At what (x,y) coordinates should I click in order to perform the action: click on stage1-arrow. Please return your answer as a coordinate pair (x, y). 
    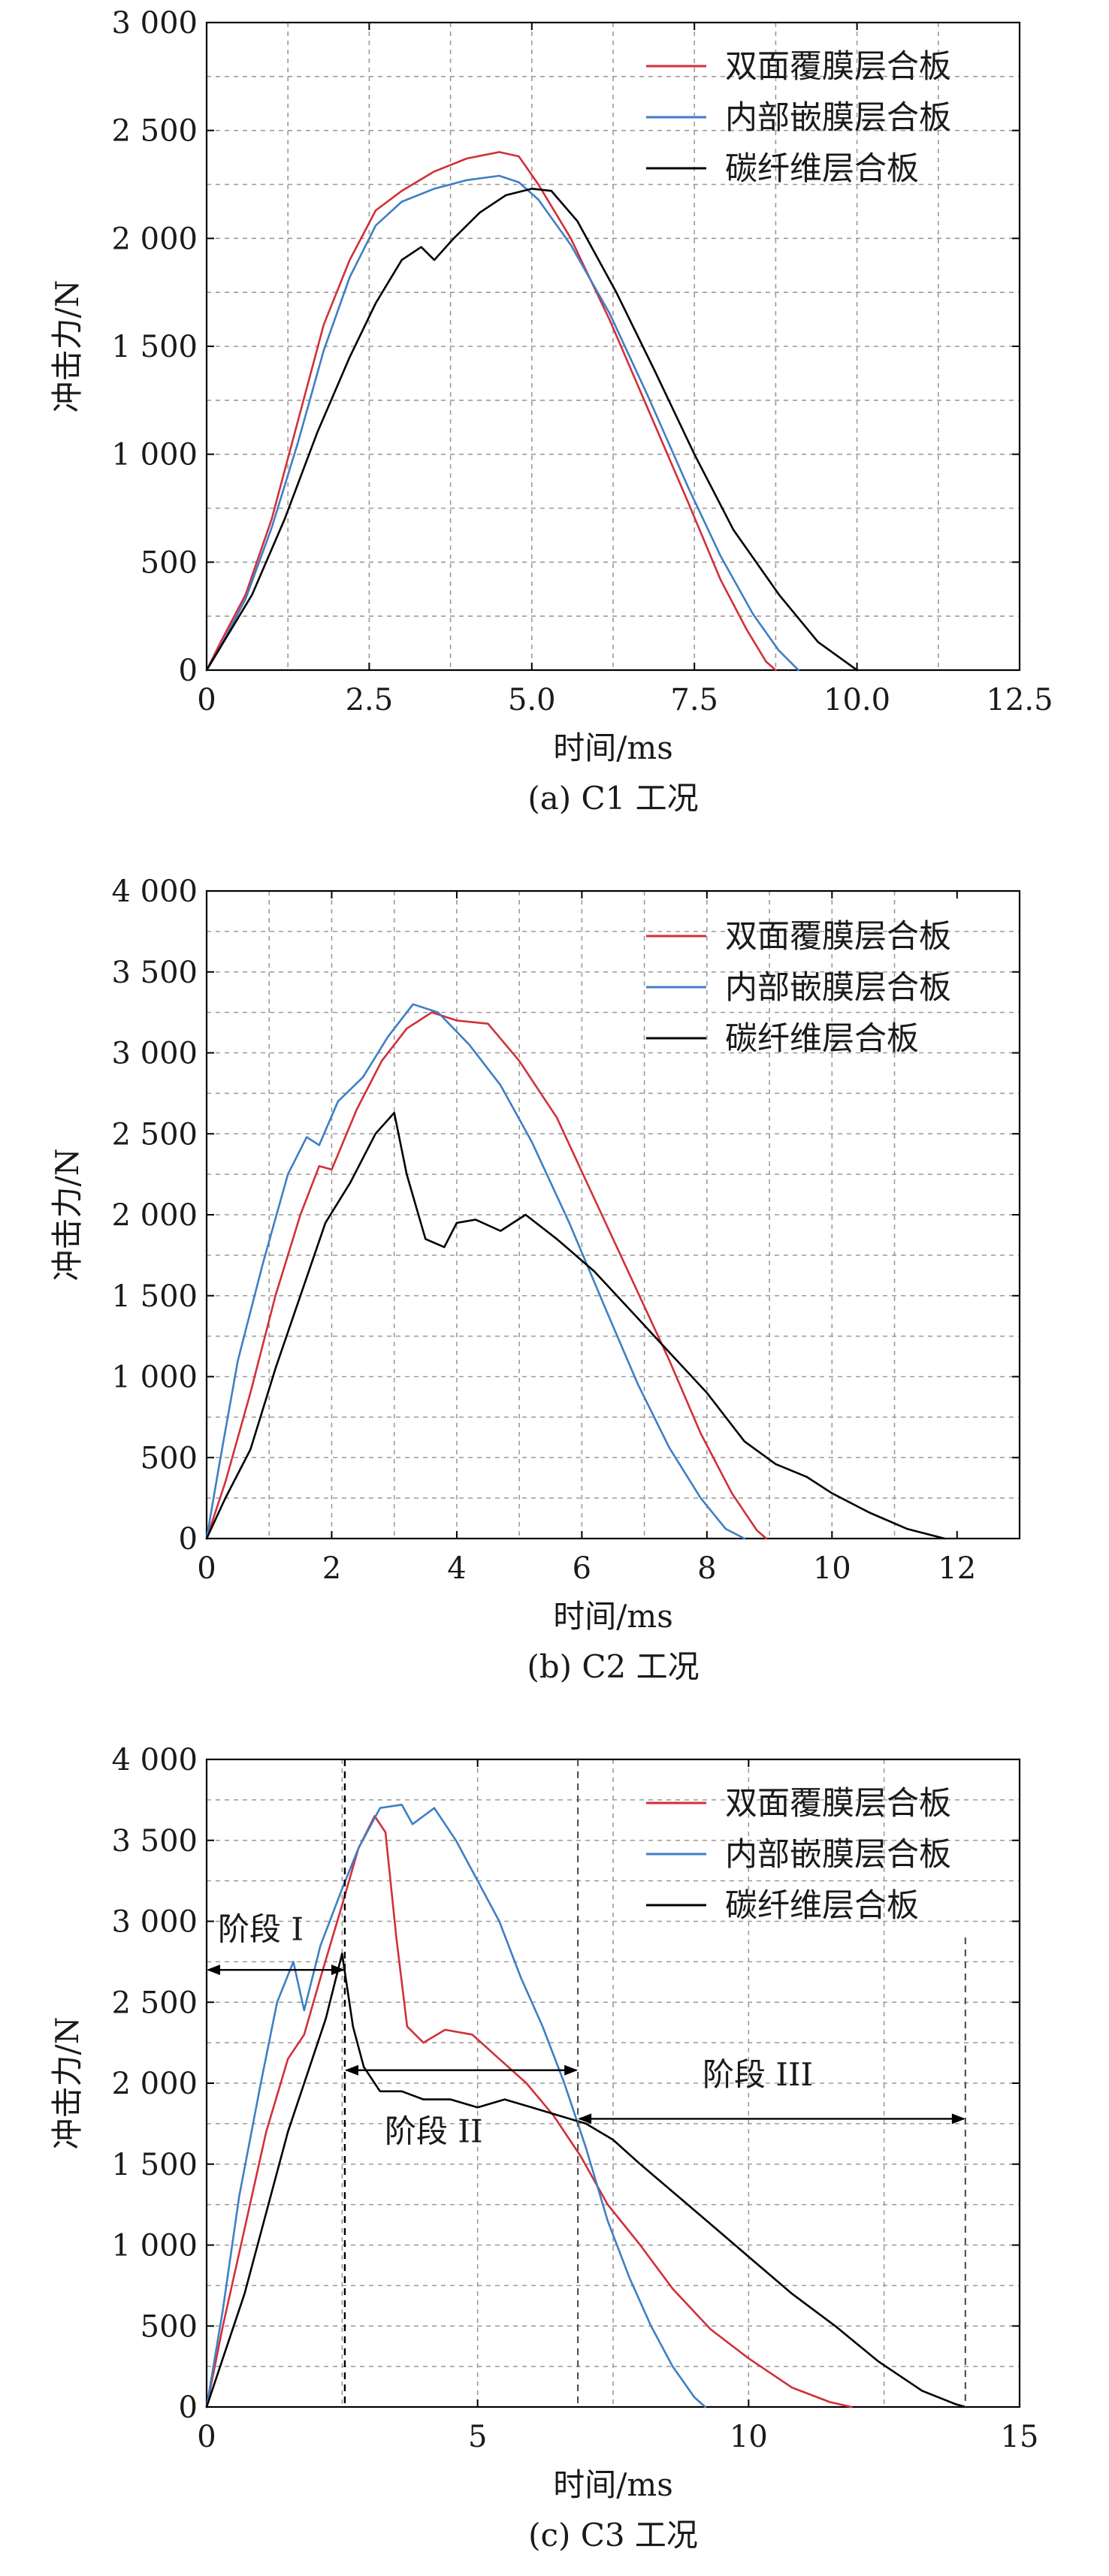
    Looking at the image, I should click on (276, 1970).